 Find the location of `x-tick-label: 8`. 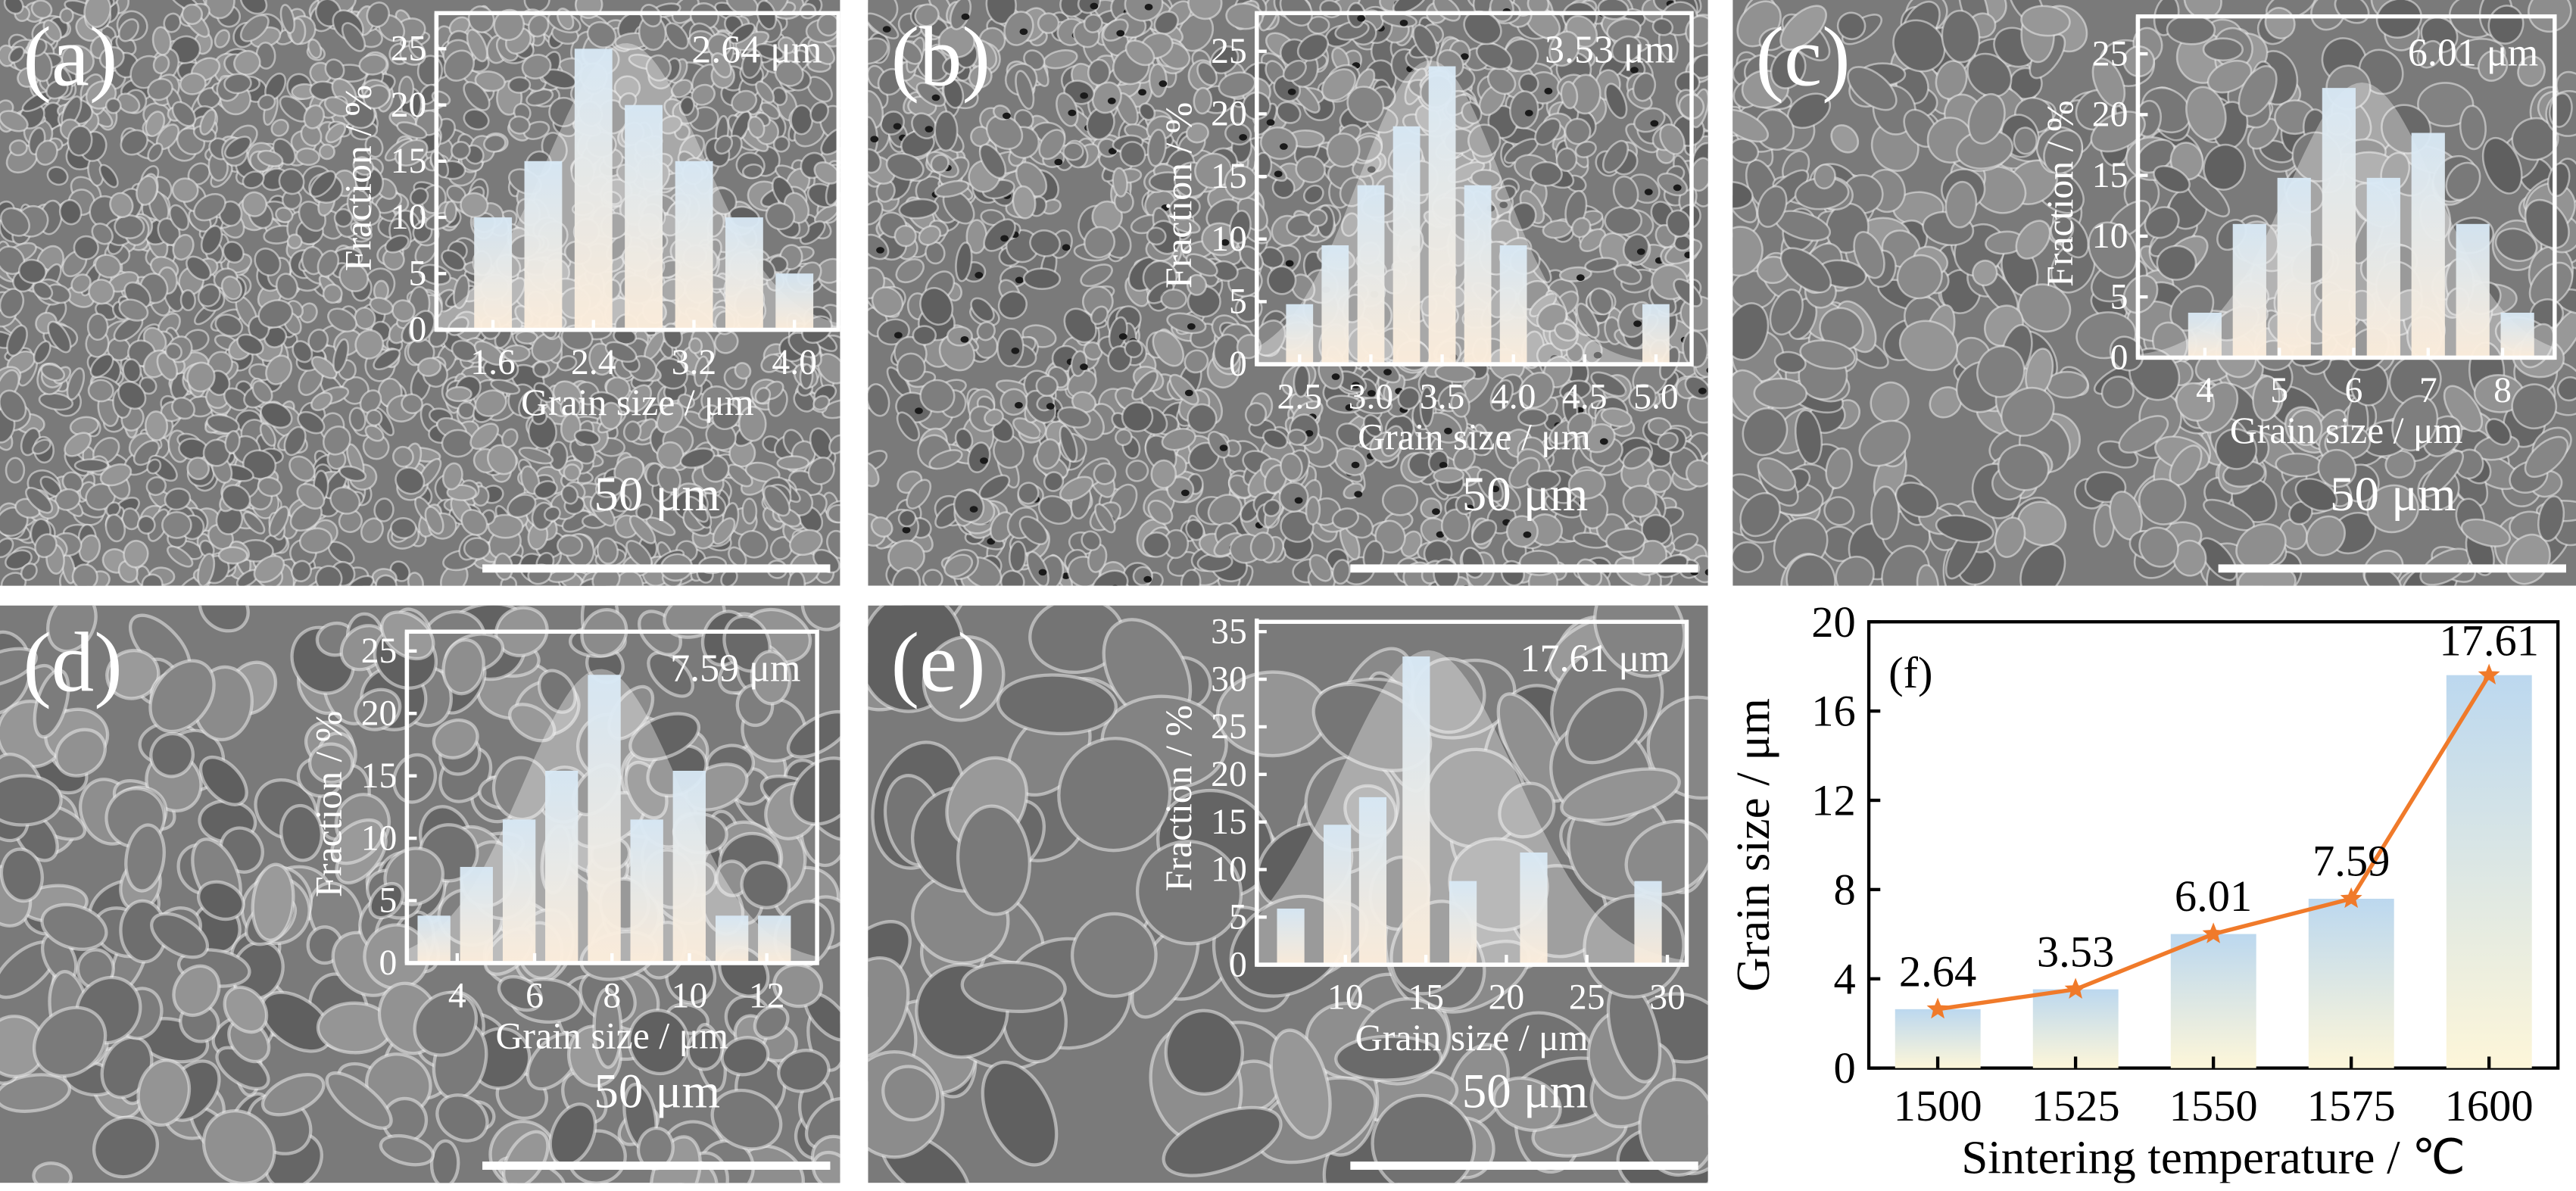

x-tick-label: 8 is located at coordinates (2502, 390).